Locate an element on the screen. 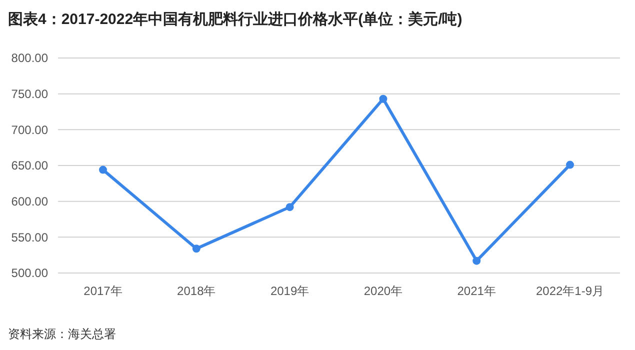 The height and width of the screenshot is (350, 635). text: 资料来源：海关总署 is located at coordinates (62, 334).